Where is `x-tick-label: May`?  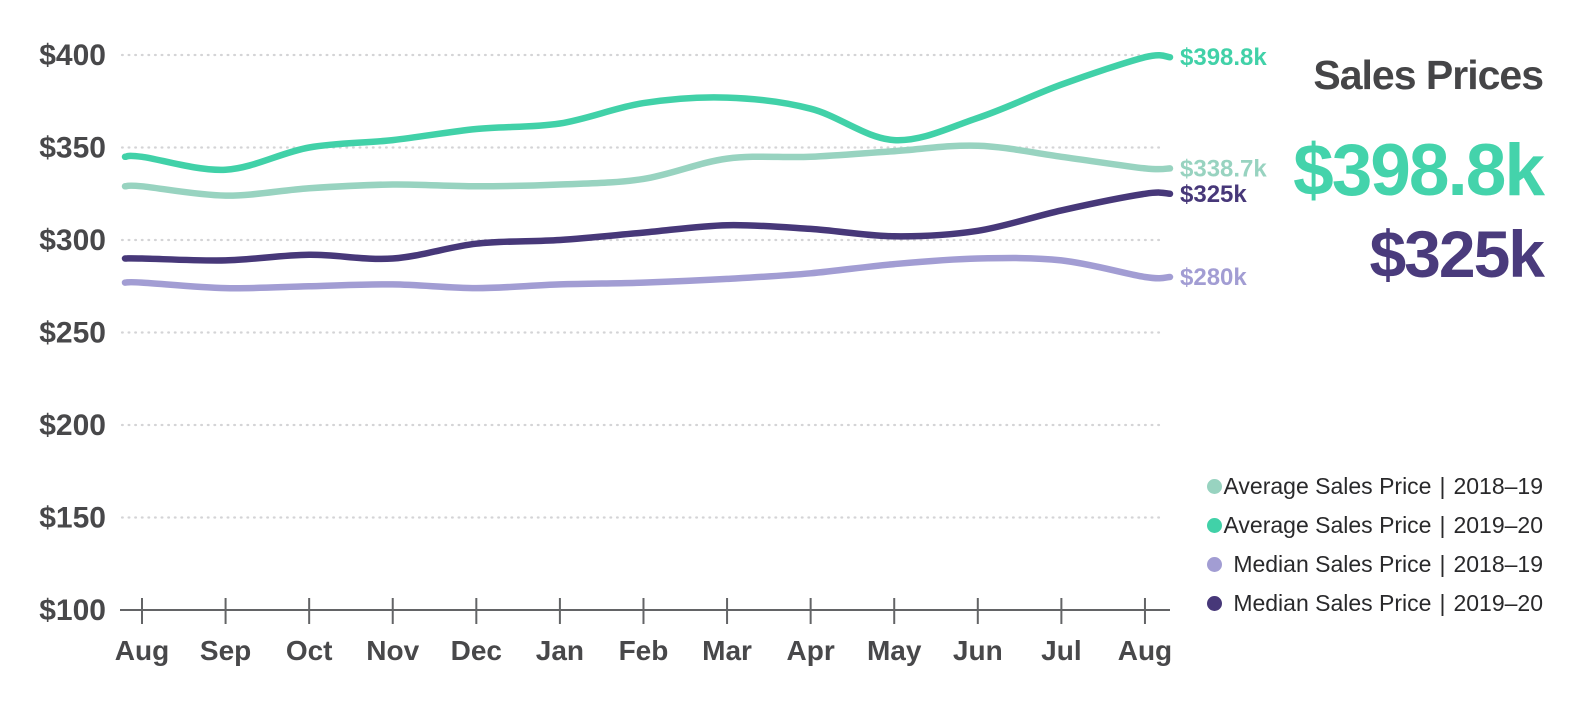 x-tick-label: May is located at coordinates (894, 650).